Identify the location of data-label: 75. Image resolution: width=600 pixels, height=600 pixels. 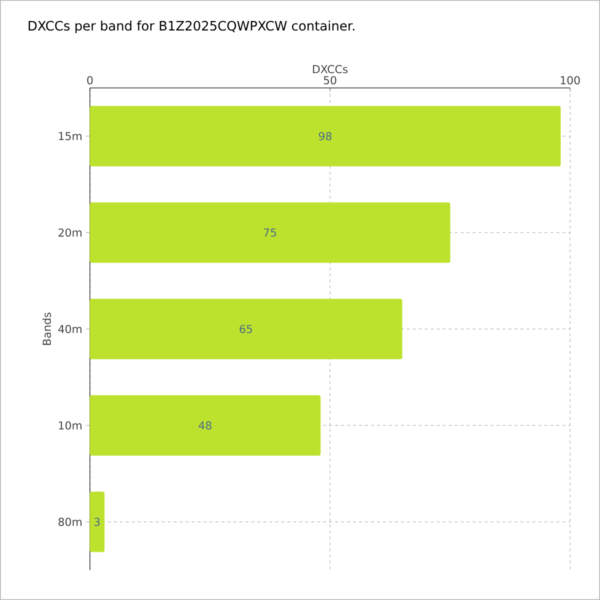
(270, 232).